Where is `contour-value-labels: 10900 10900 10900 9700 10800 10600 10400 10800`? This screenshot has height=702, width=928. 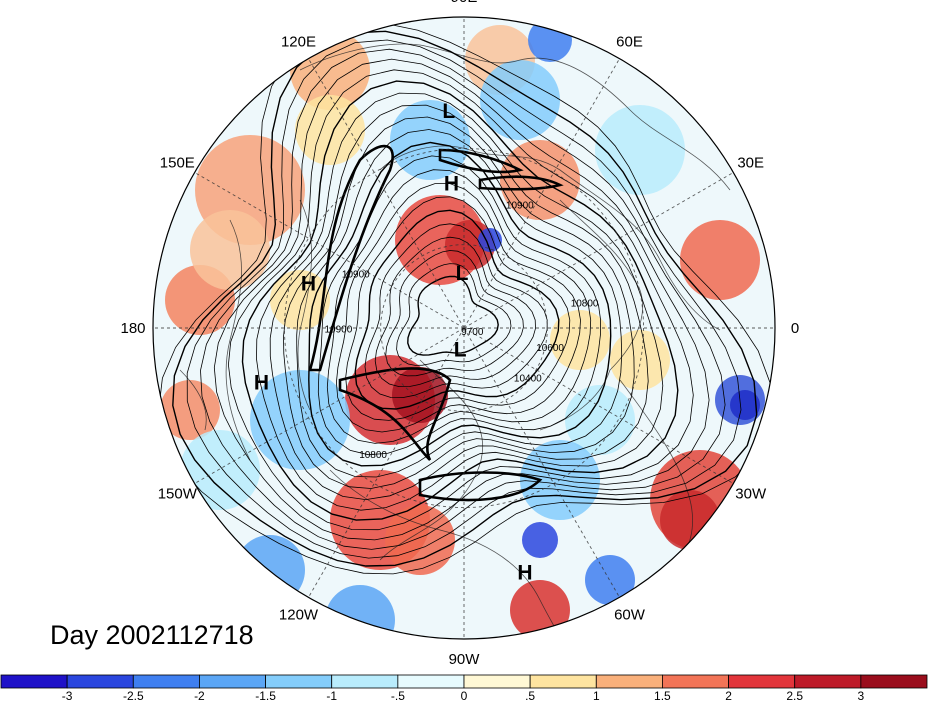
contour-value-labels: 10900 10900 10900 9700 10800 10600 10400 10800 is located at coordinates (461, 330).